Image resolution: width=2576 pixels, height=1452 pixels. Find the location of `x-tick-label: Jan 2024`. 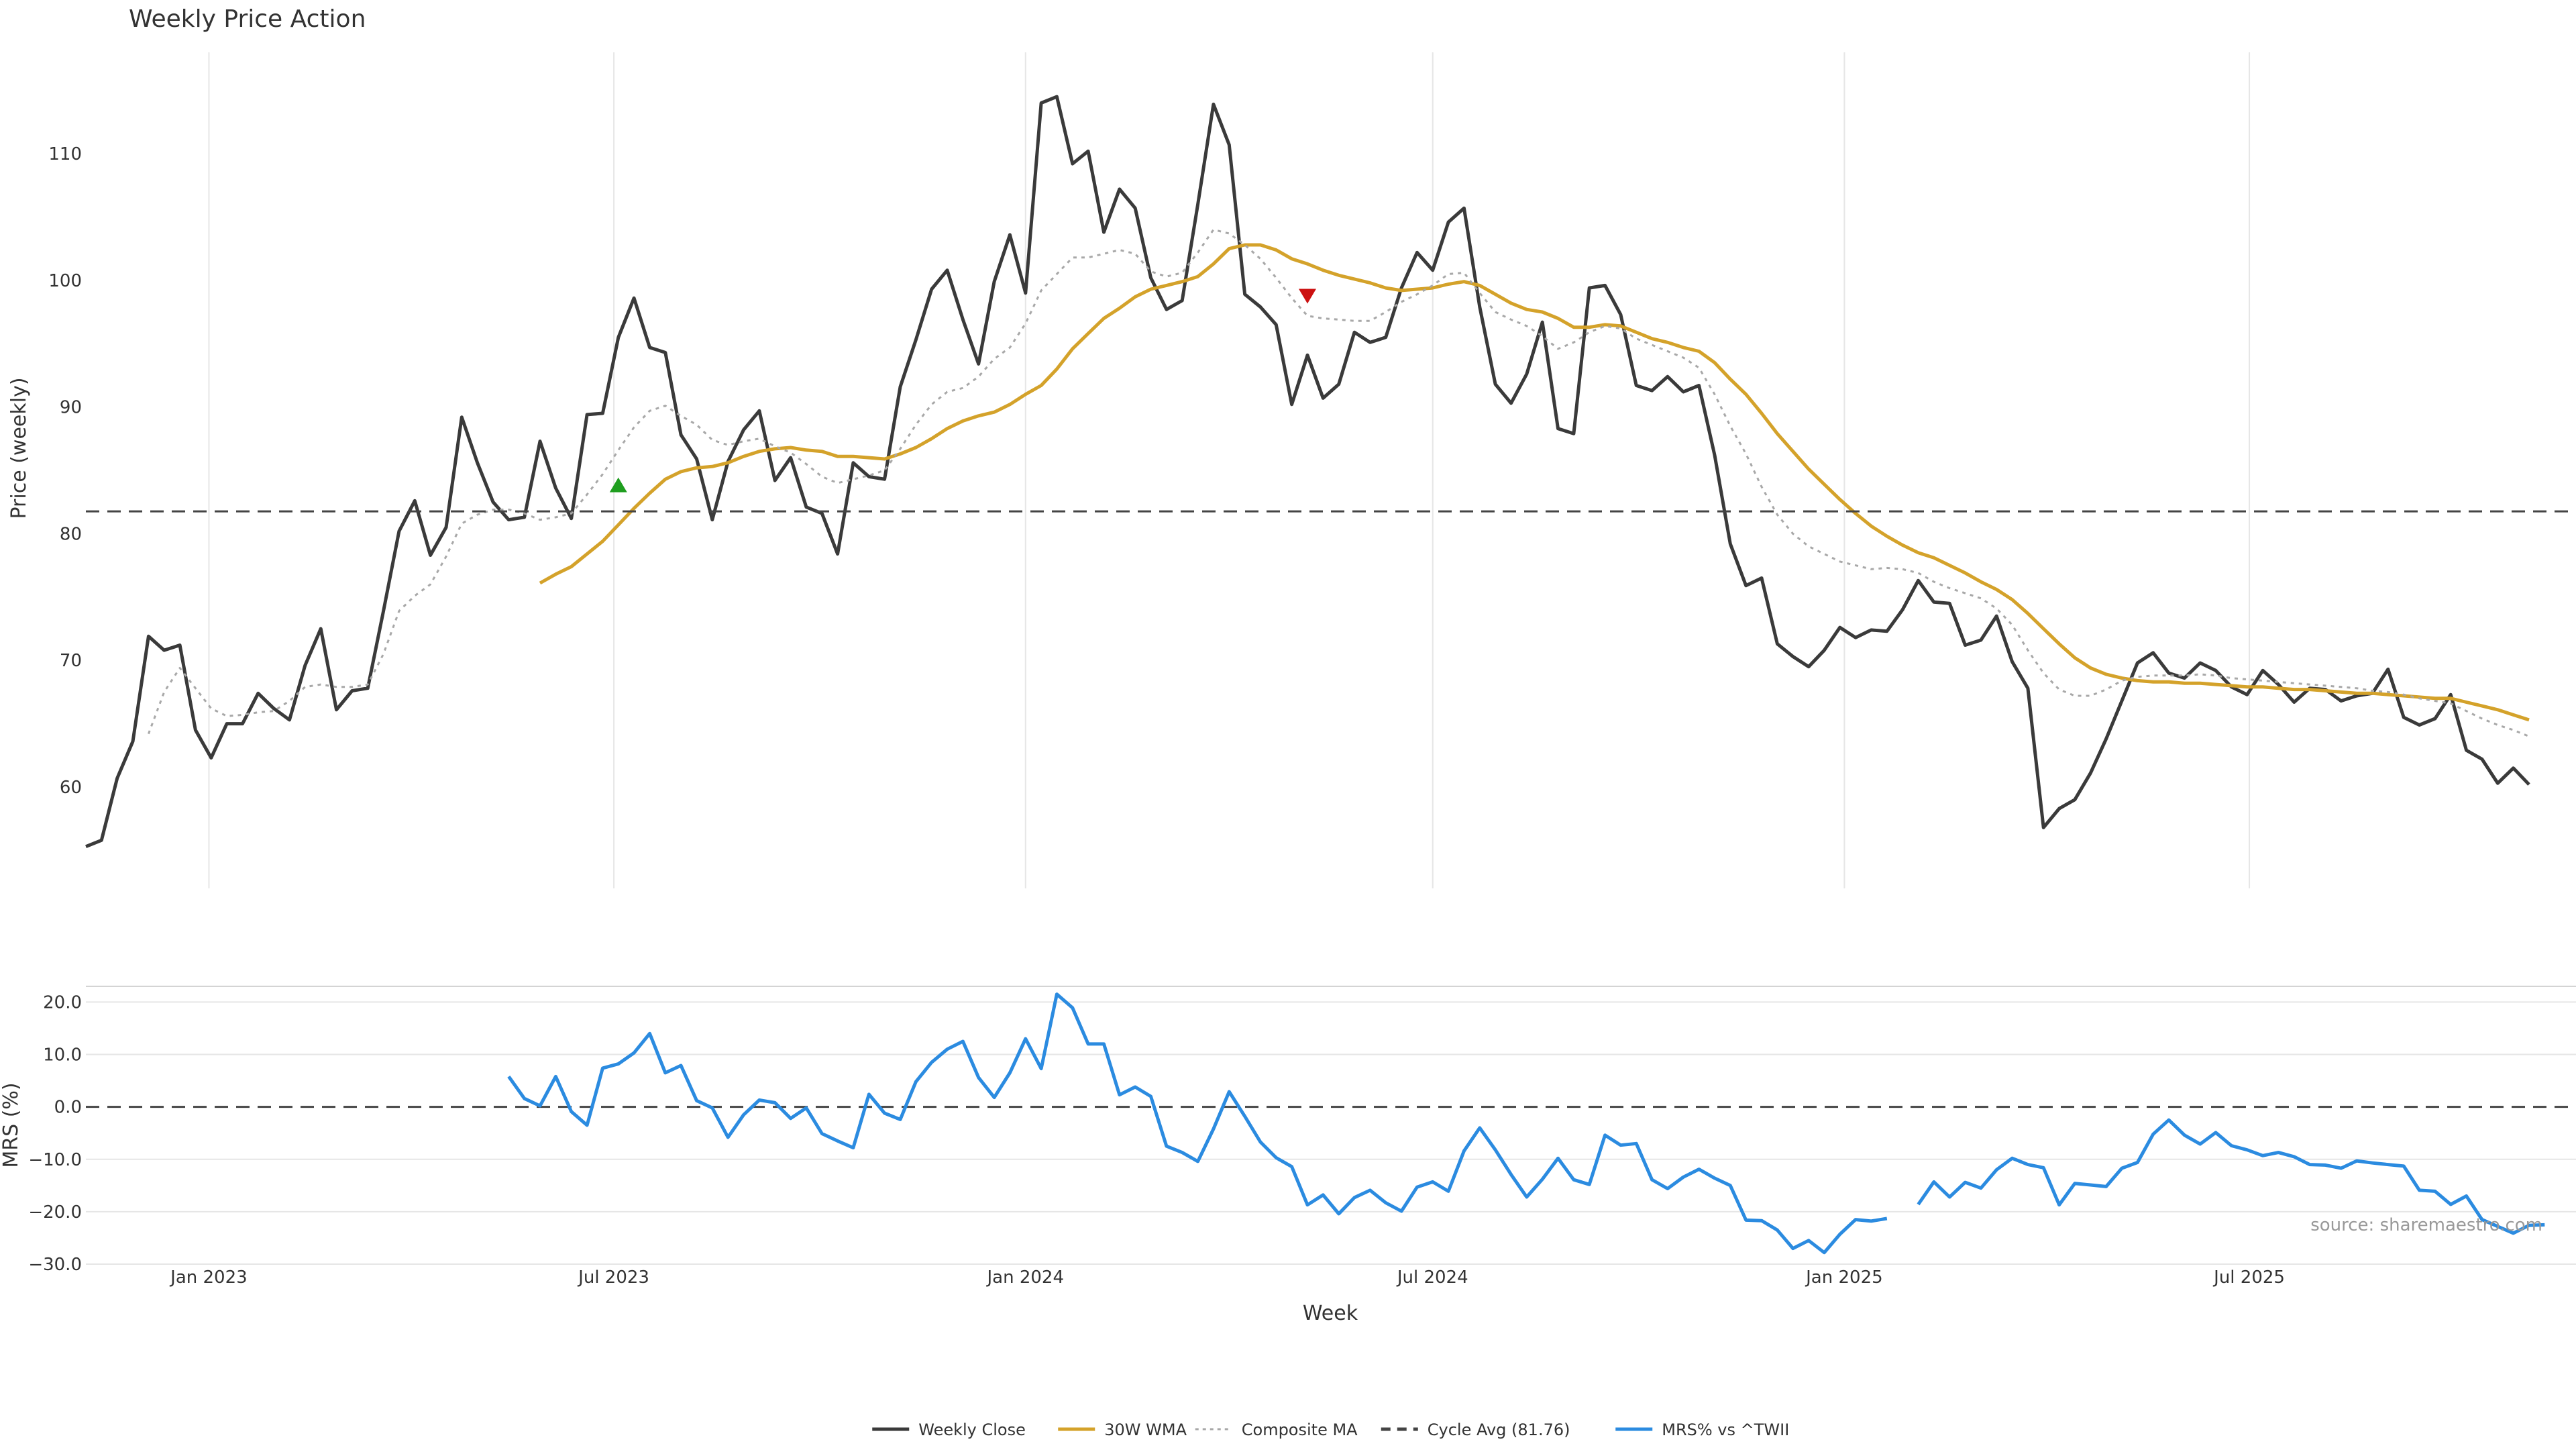

x-tick-label: Jan 2024 is located at coordinates (1024, 1277).